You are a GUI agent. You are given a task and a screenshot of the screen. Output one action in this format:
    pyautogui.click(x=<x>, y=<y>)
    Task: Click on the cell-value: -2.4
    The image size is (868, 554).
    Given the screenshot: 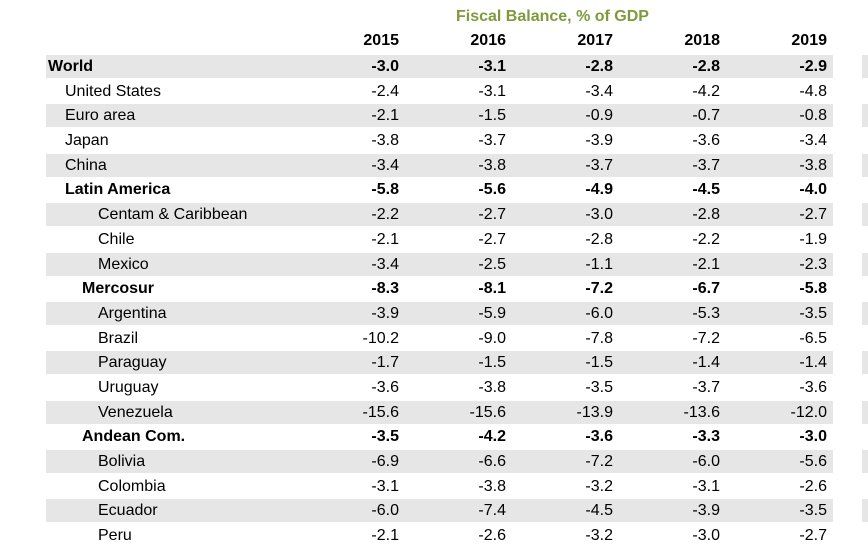 What is the action you would take?
    pyautogui.click(x=385, y=91)
    